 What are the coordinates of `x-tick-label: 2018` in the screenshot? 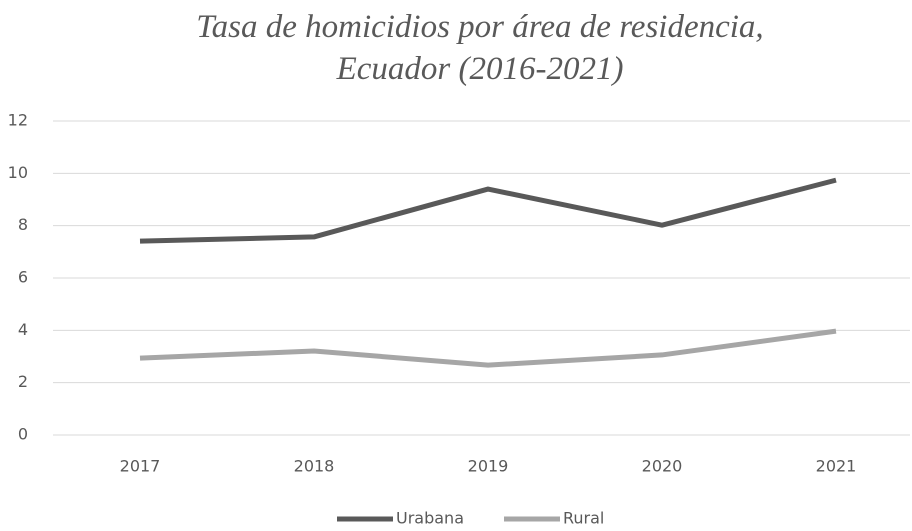 It's located at (314, 466).